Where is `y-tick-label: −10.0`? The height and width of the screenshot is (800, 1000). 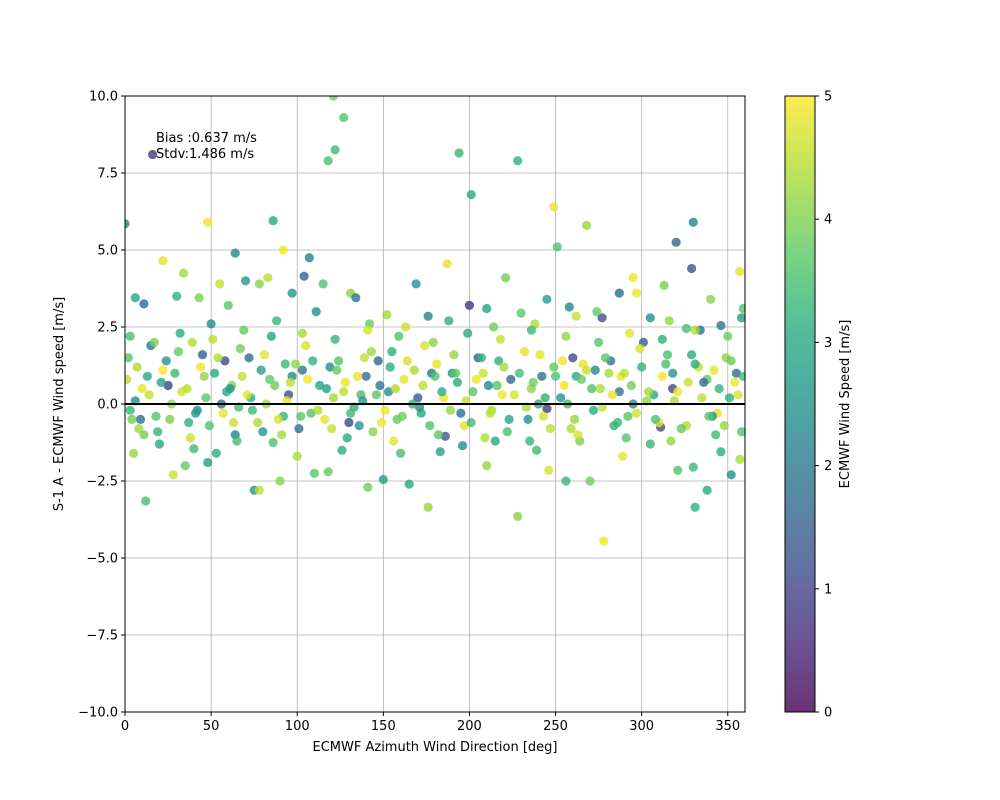
y-tick-label: −10.0 is located at coordinates (98, 713).